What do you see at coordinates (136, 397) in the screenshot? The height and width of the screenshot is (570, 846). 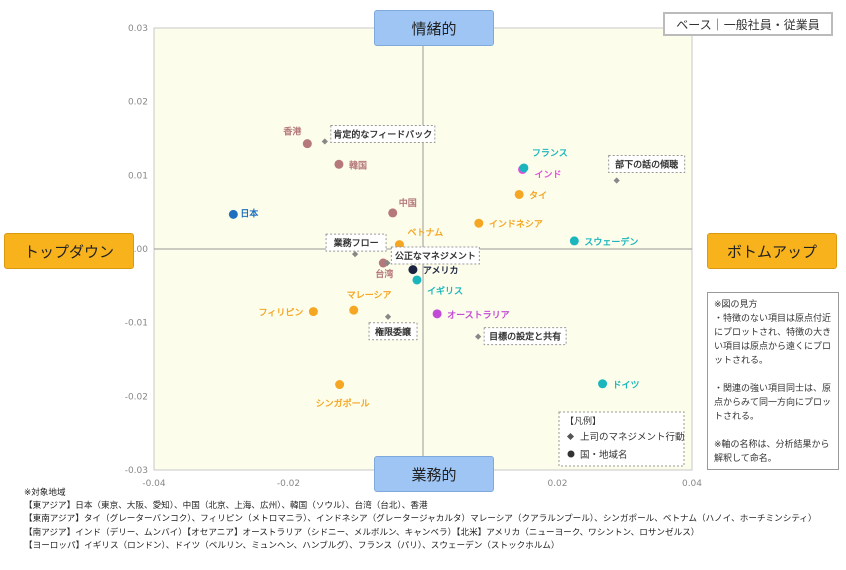 I see `y-tick-label: -0.02` at bounding box center [136, 397].